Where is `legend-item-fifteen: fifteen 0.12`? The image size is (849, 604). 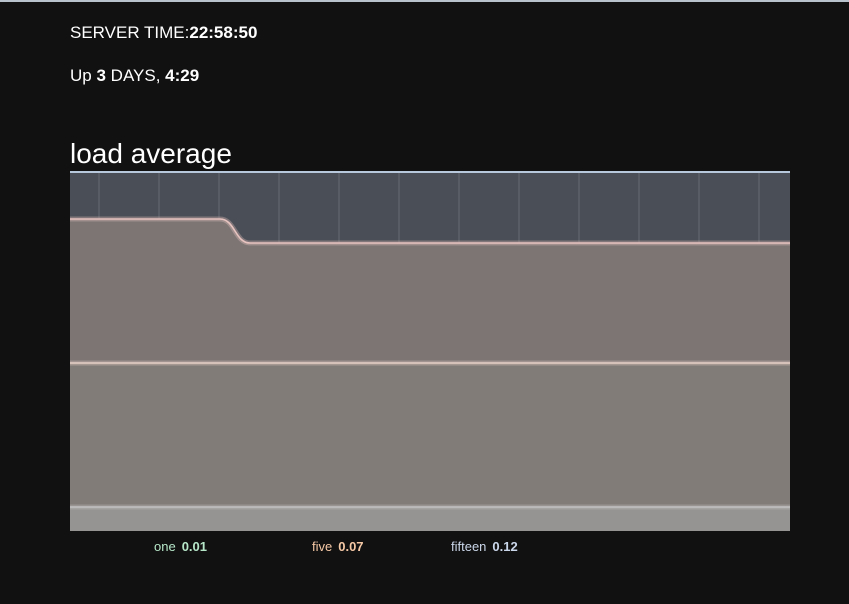
legend-item-fifteen: fifteen 0.12 is located at coordinates (484, 547).